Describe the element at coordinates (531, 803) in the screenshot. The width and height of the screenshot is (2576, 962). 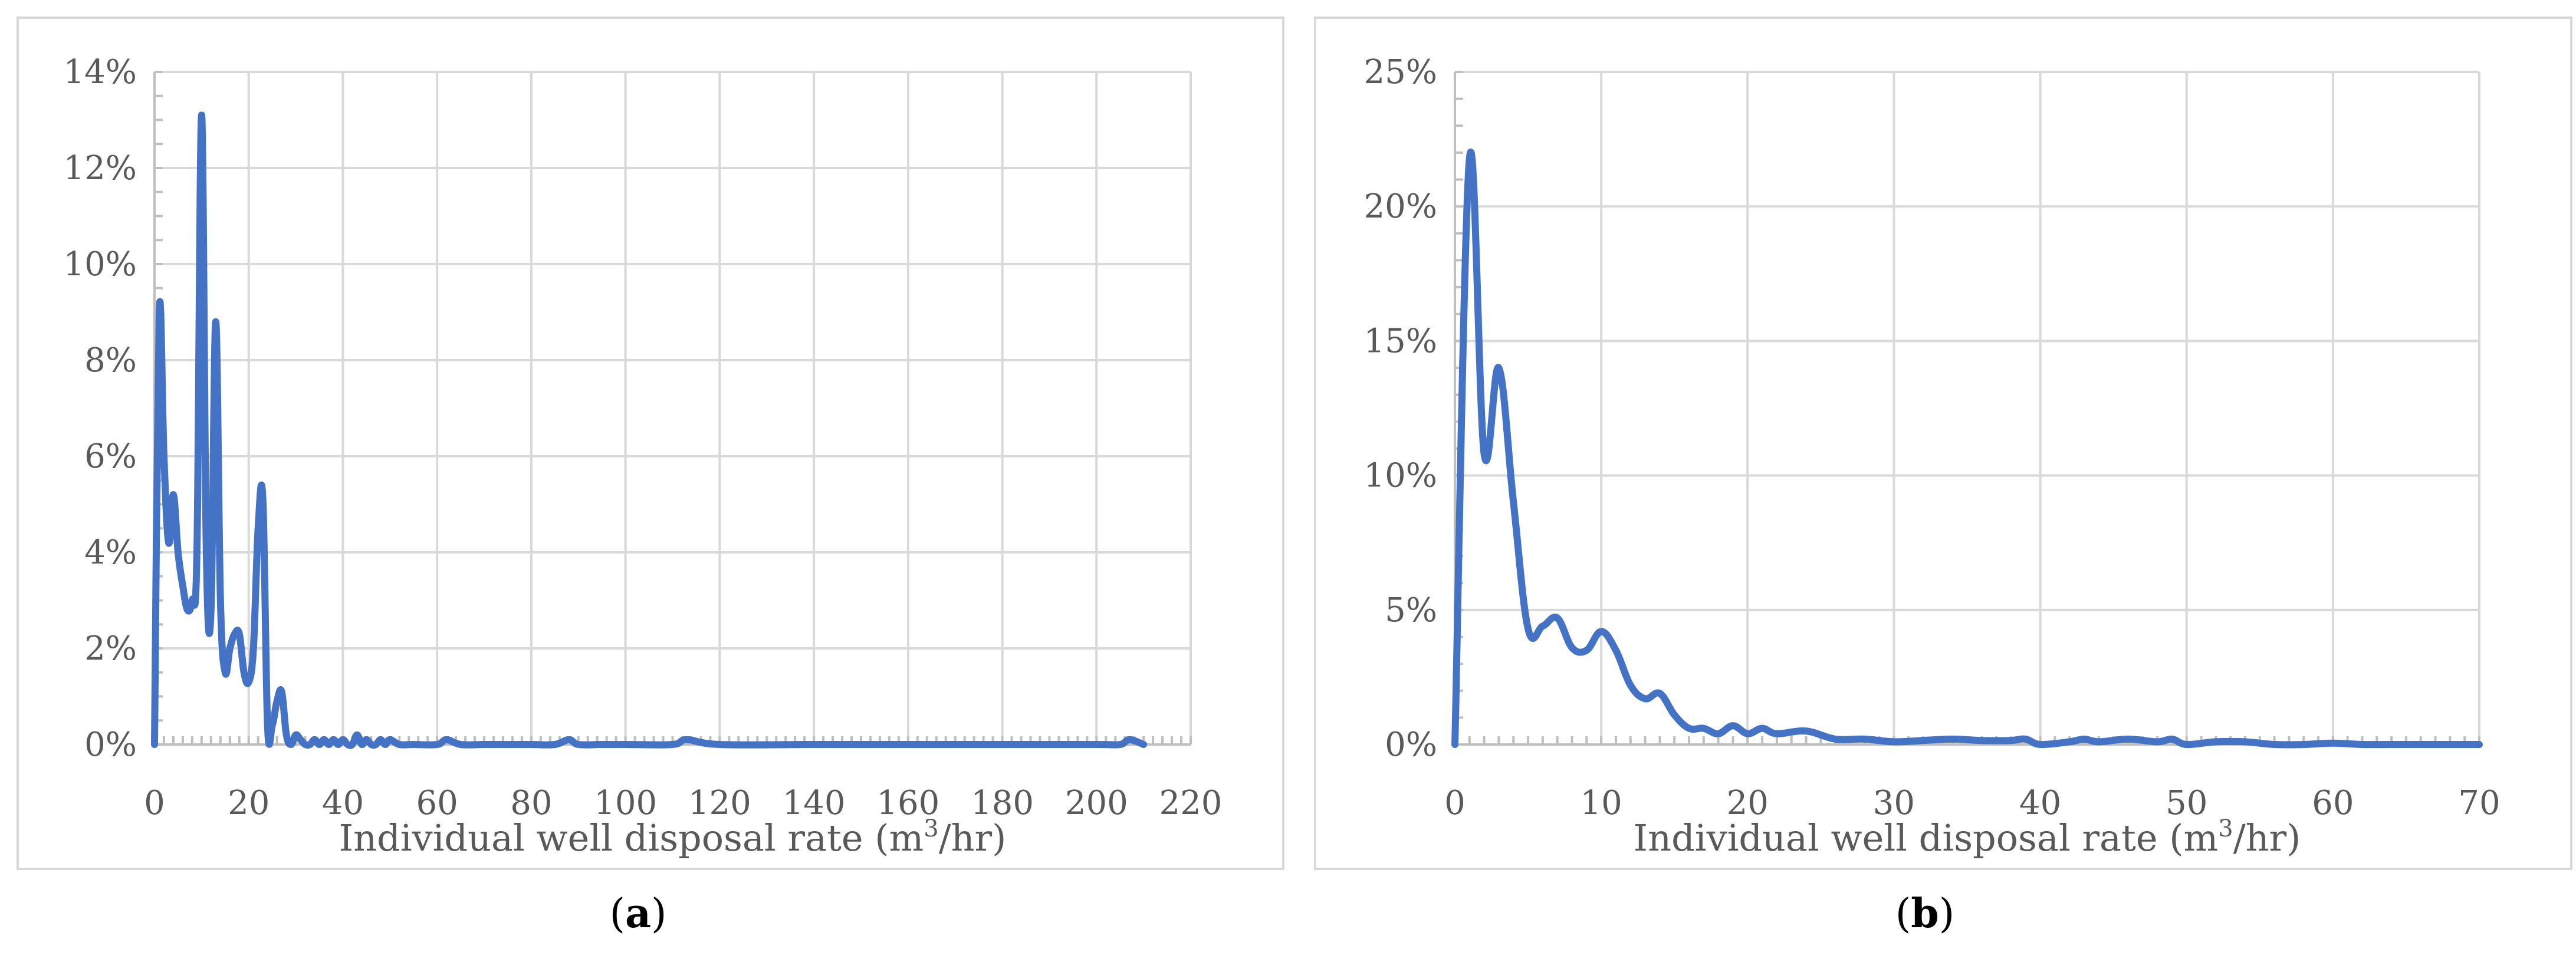
I see `x-tick-label: 80` at that location.